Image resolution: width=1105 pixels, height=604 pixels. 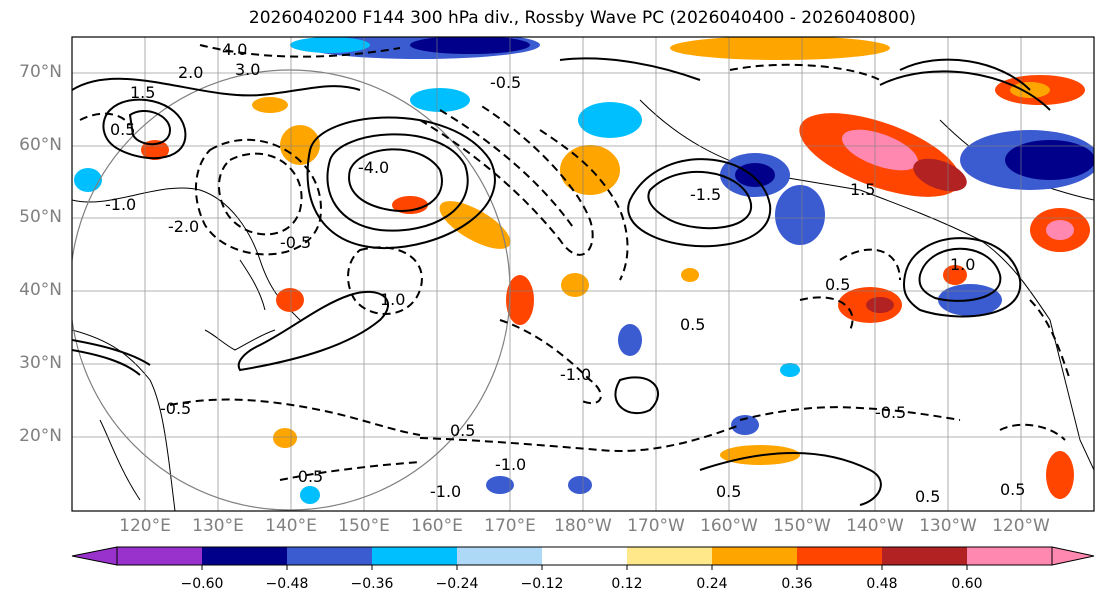 What do you see at coordinates (373, 167) in the screenshot?
I see `contour-label: -4.0` at bounding box center [373, 167].